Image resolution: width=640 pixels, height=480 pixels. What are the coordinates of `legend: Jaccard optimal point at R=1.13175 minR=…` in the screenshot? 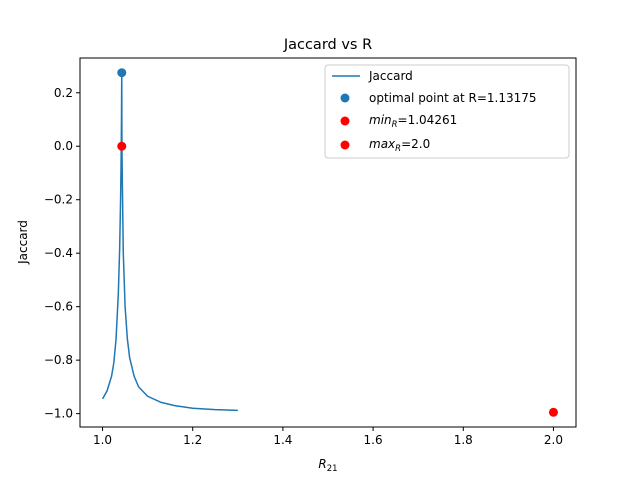 It's located at (447, 111).